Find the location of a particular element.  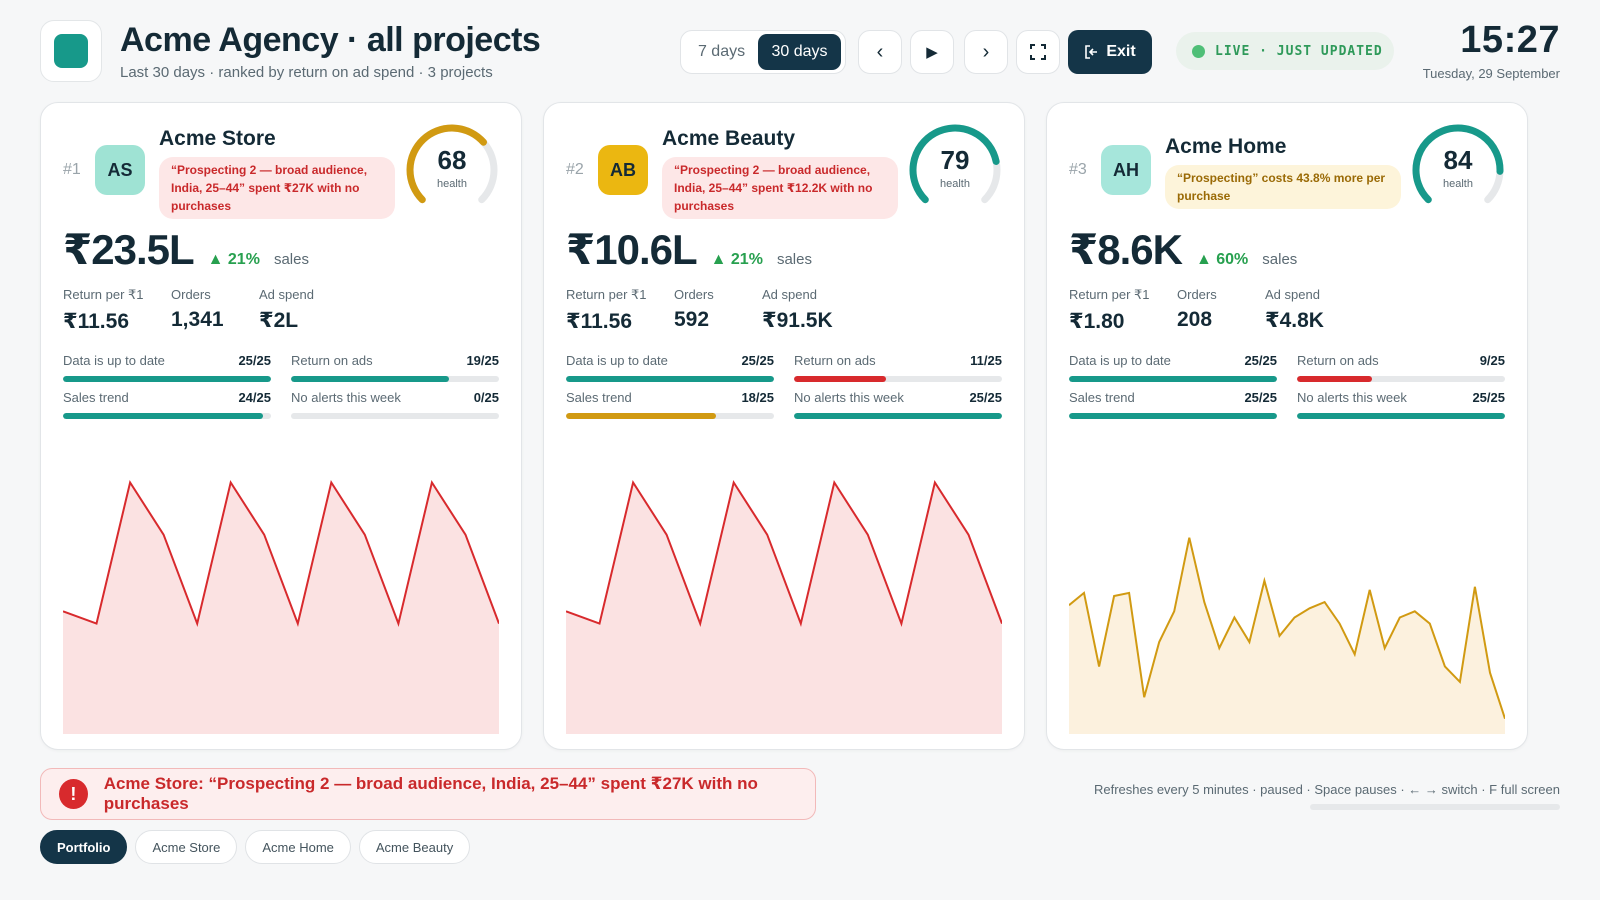

check-score: 18/25 is located at coordinates (757, 397).